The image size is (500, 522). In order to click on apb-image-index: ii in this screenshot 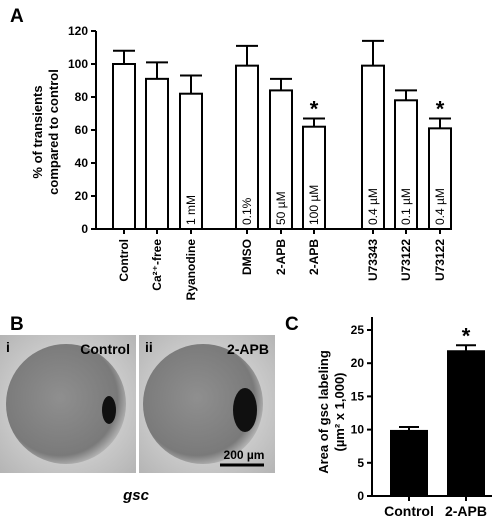, I will do `click(149, 347)`.